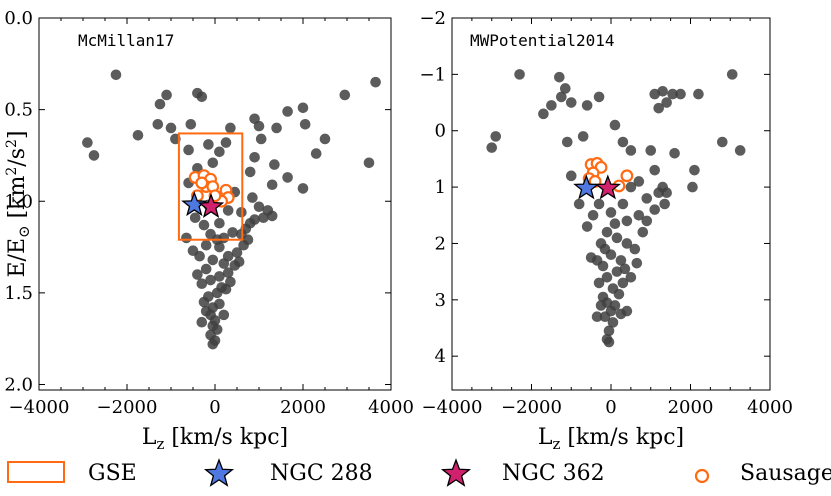 This screenshot has height=496, width=831. I want to click on x-axis-label: Lz [km/s kpc], so click(215, 439).